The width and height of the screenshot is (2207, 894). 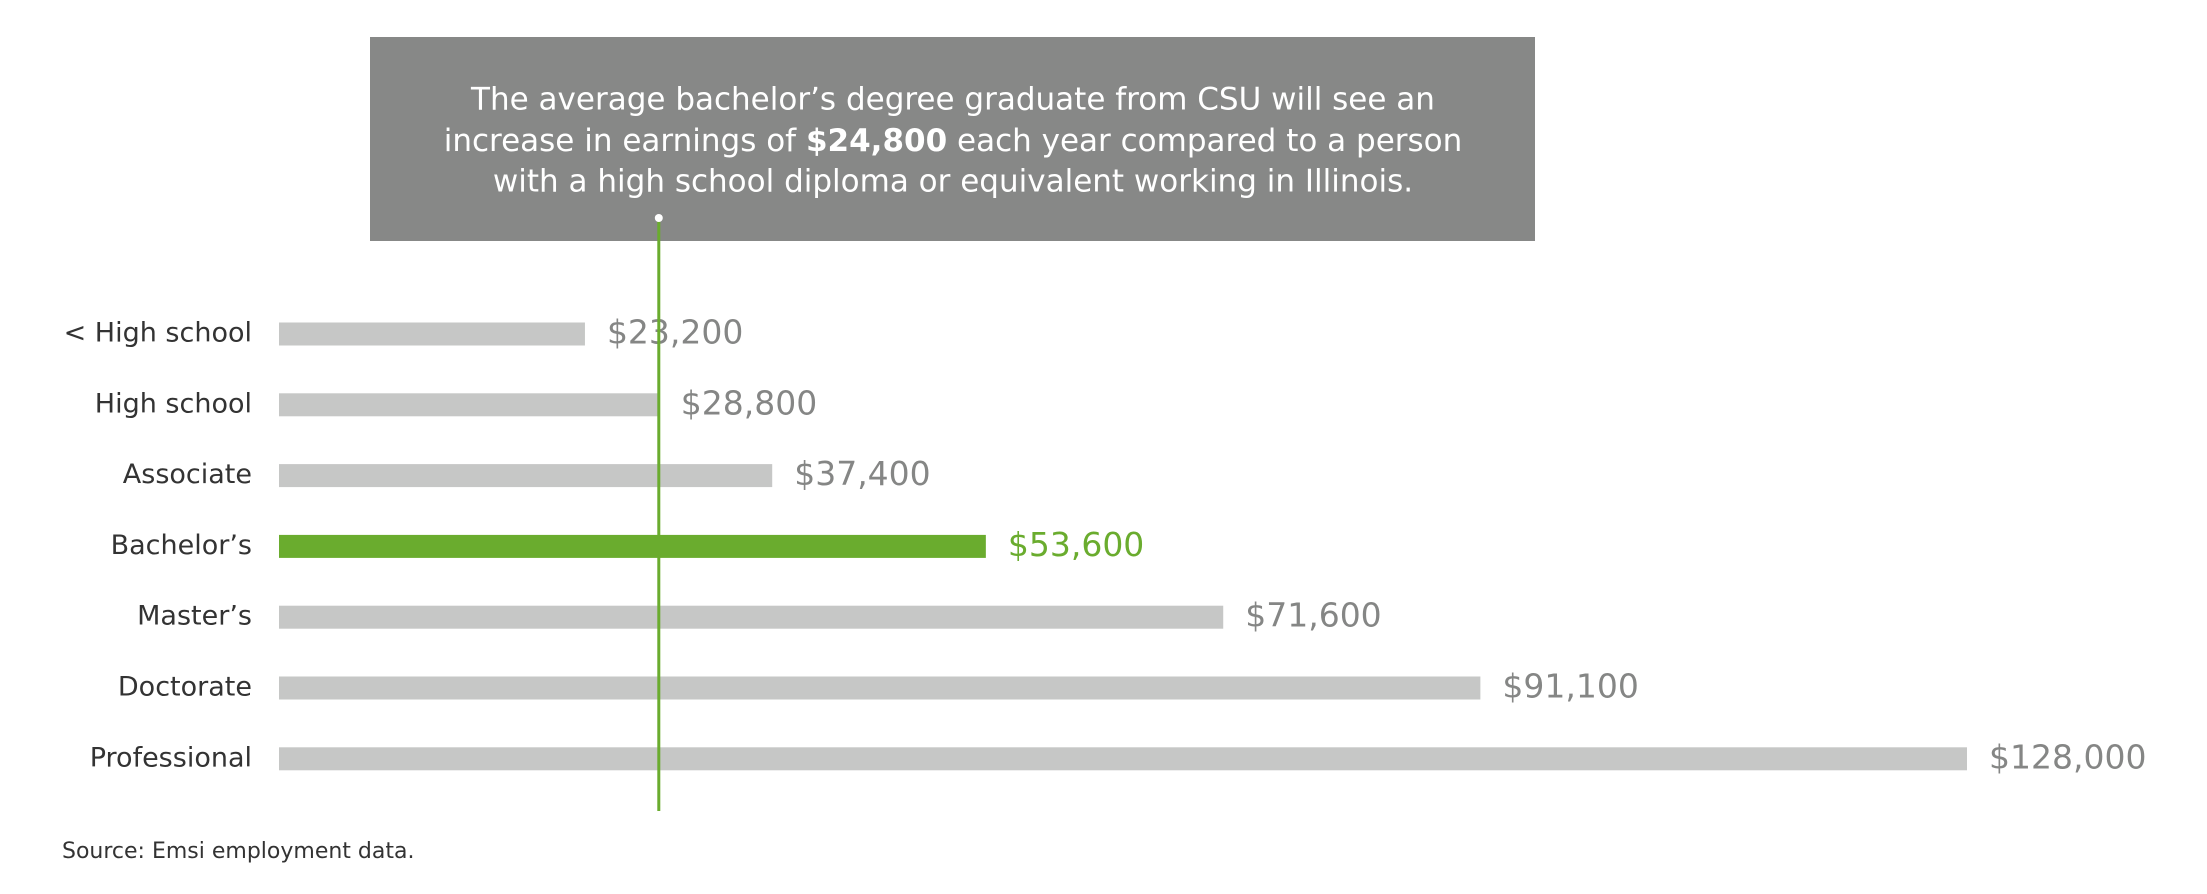 What do you see at coordinates (675, 332) in the screenshot?
I see `value-label: $23,200` at bounding box center [675, 332].